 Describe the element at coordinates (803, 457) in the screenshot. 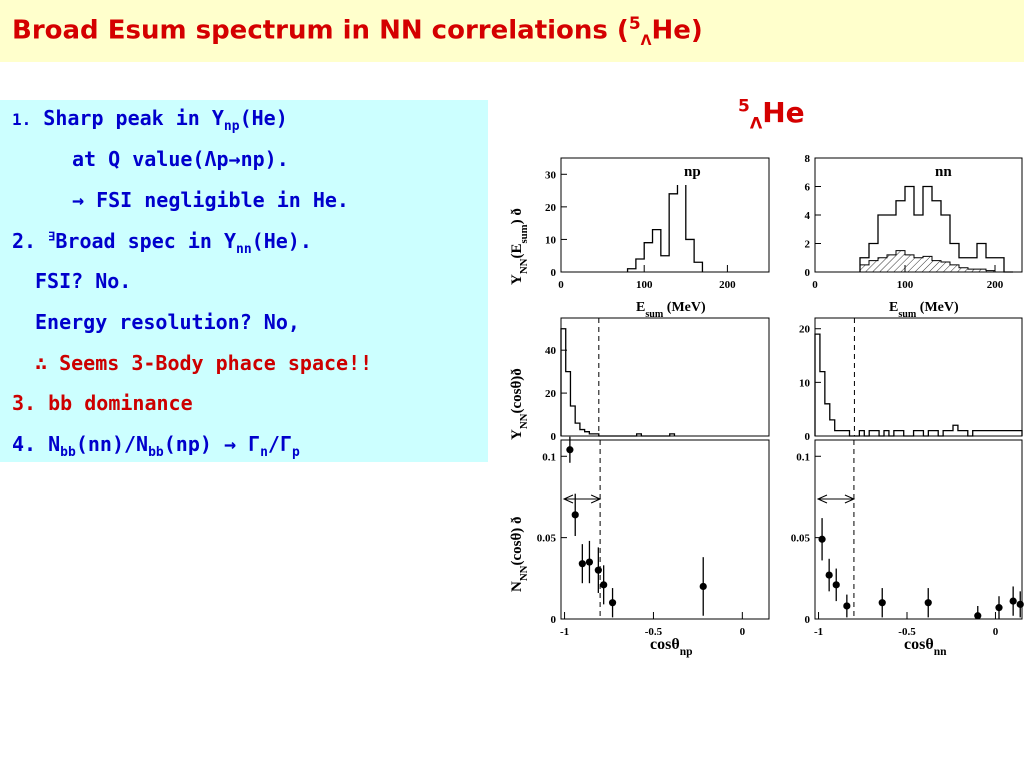

I see `cos-nn-norm-ytick-label: 0.1` at that location.